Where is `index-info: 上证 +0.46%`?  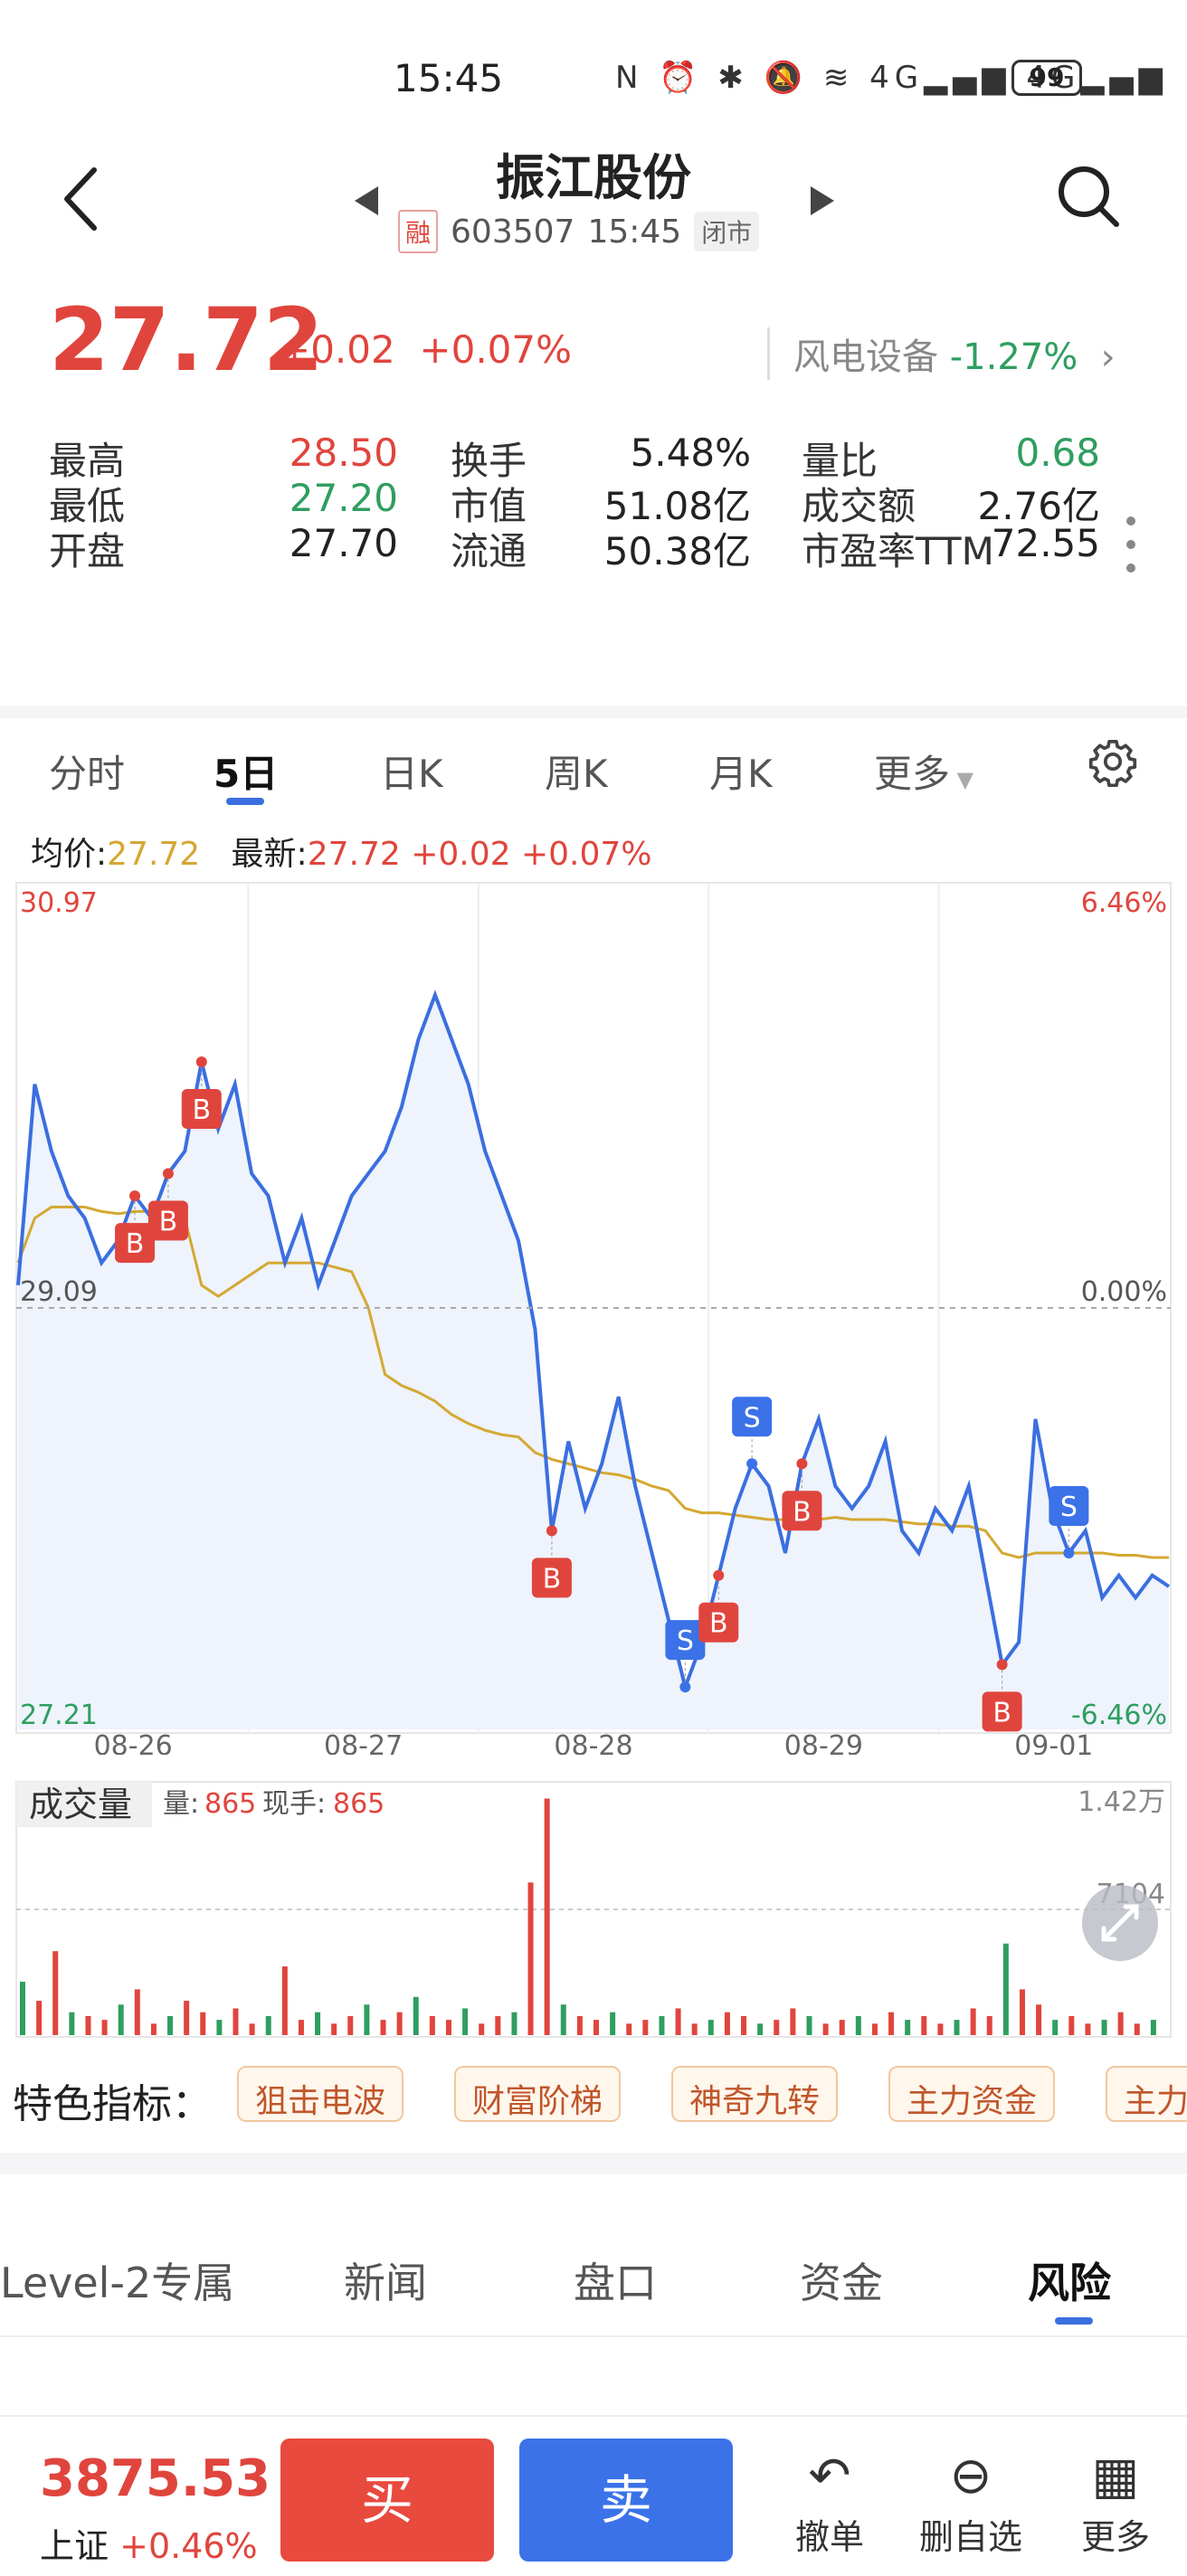 index-info: 上证 +0.46% is located at coordinates (149, 2543).